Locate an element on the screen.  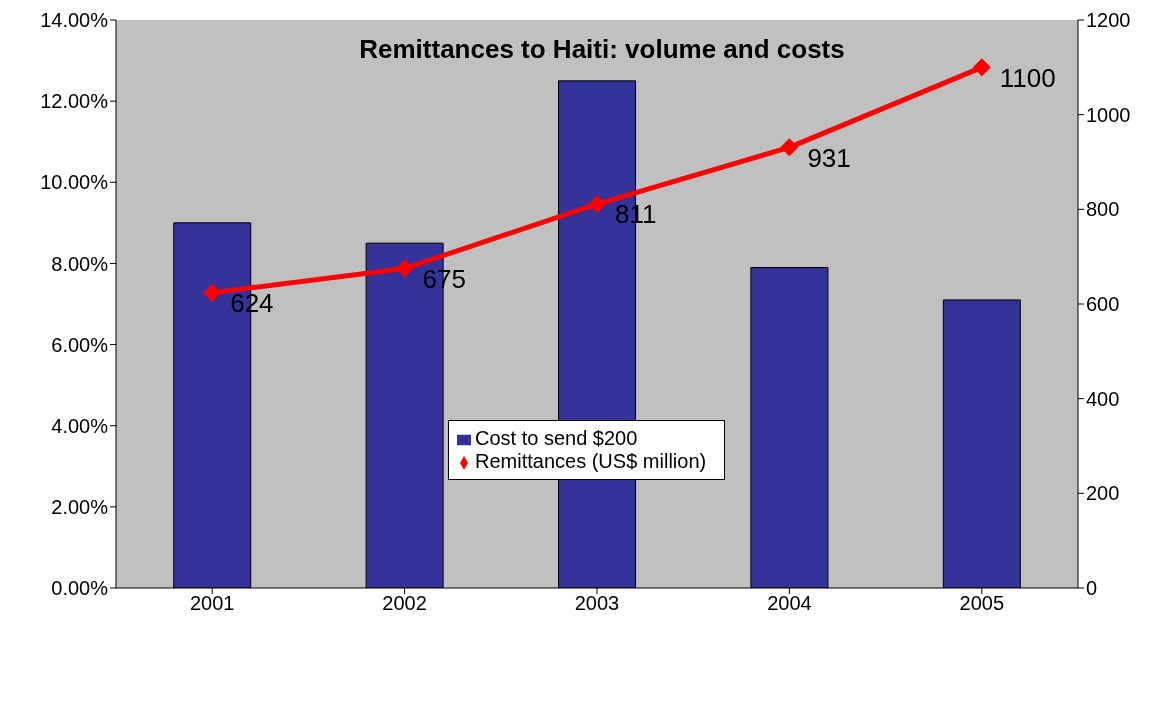
y2-tick-label: 1000 is located at coordinates (1108, 114).